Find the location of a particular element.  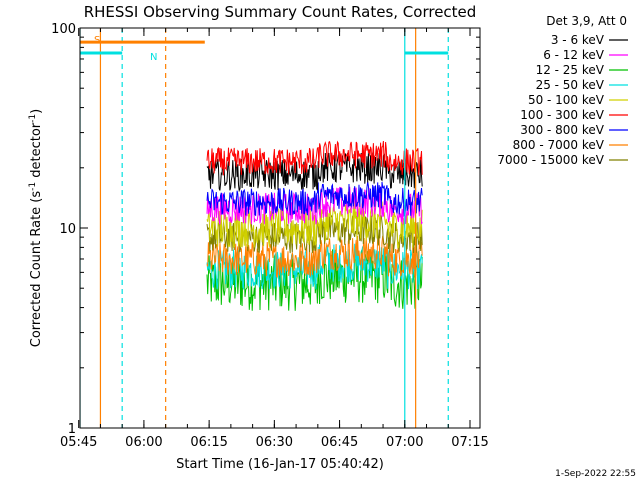

legend-label: 7000 - 15000 keV is located at coordinates (550, 160).